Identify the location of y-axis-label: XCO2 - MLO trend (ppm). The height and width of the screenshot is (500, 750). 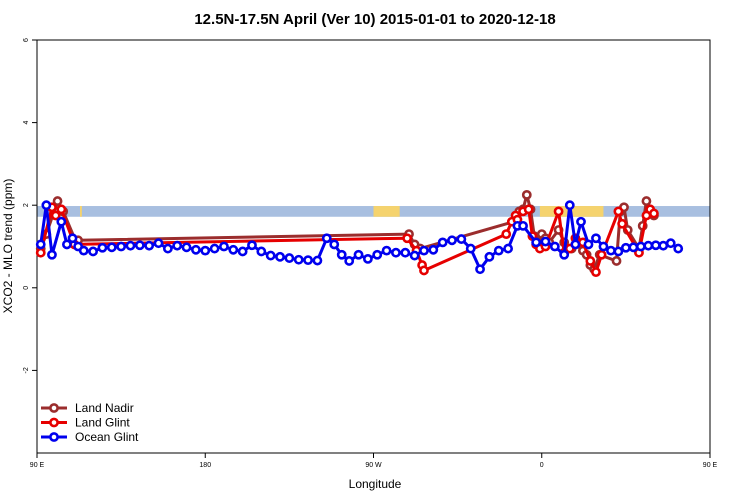
(8, 246).